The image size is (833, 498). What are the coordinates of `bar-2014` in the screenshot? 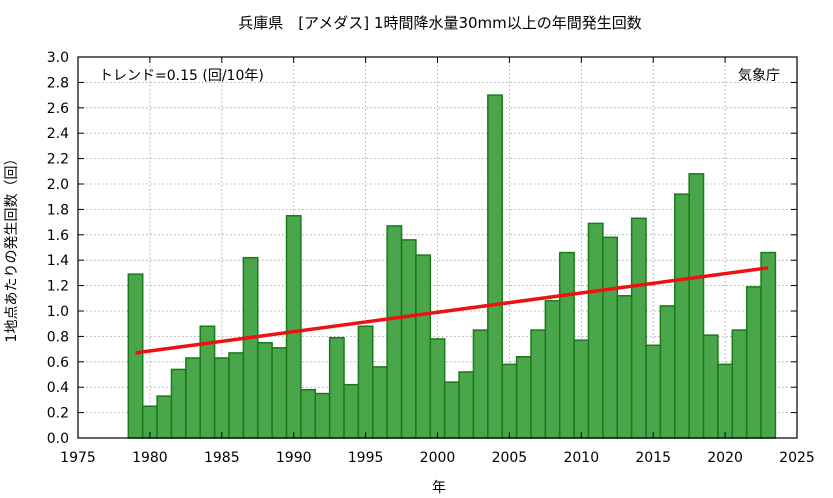 It's located at (638, 328).